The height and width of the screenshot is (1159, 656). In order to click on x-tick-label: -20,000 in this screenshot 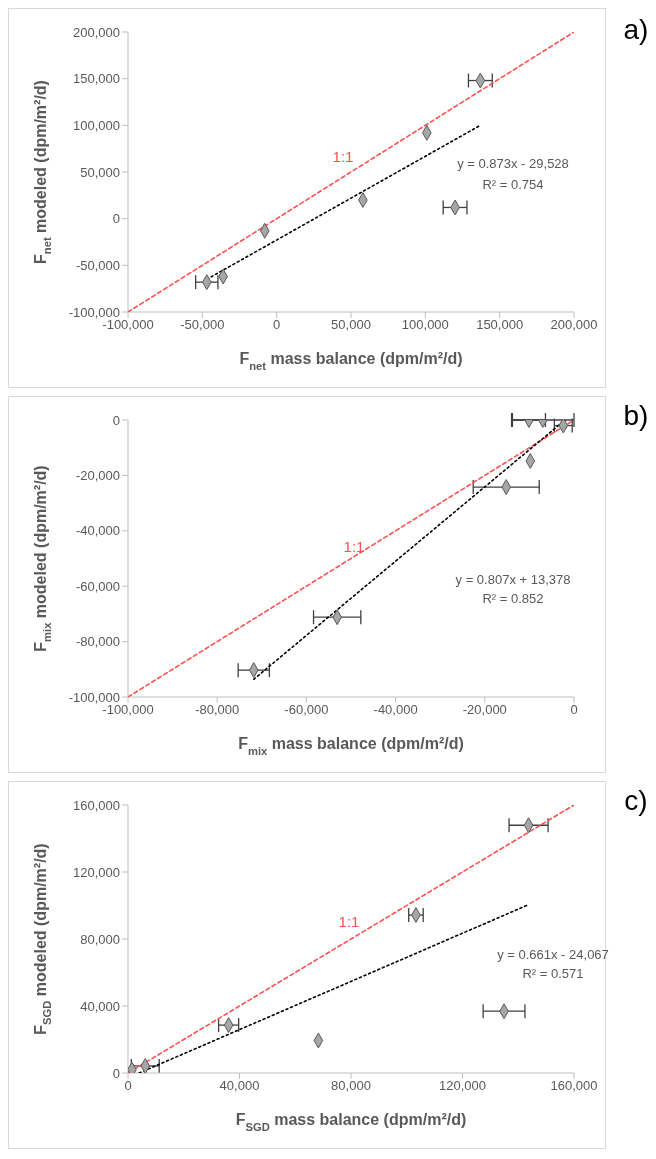, I will do `click(484, 710)`.